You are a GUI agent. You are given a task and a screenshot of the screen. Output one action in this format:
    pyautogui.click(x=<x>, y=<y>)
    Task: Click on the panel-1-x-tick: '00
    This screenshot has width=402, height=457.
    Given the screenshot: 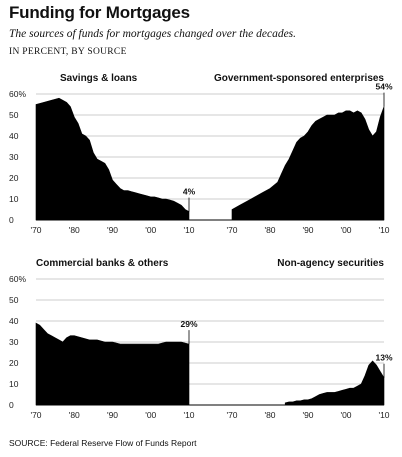 What is the action you would take?
    pyautogui.click(x=150, y=230)
    